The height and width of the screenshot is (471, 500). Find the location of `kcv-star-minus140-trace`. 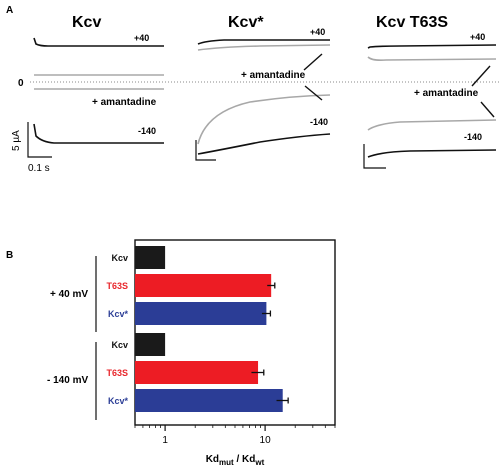

kcv-star-minus140-trace is located at coordinates (264, 144).